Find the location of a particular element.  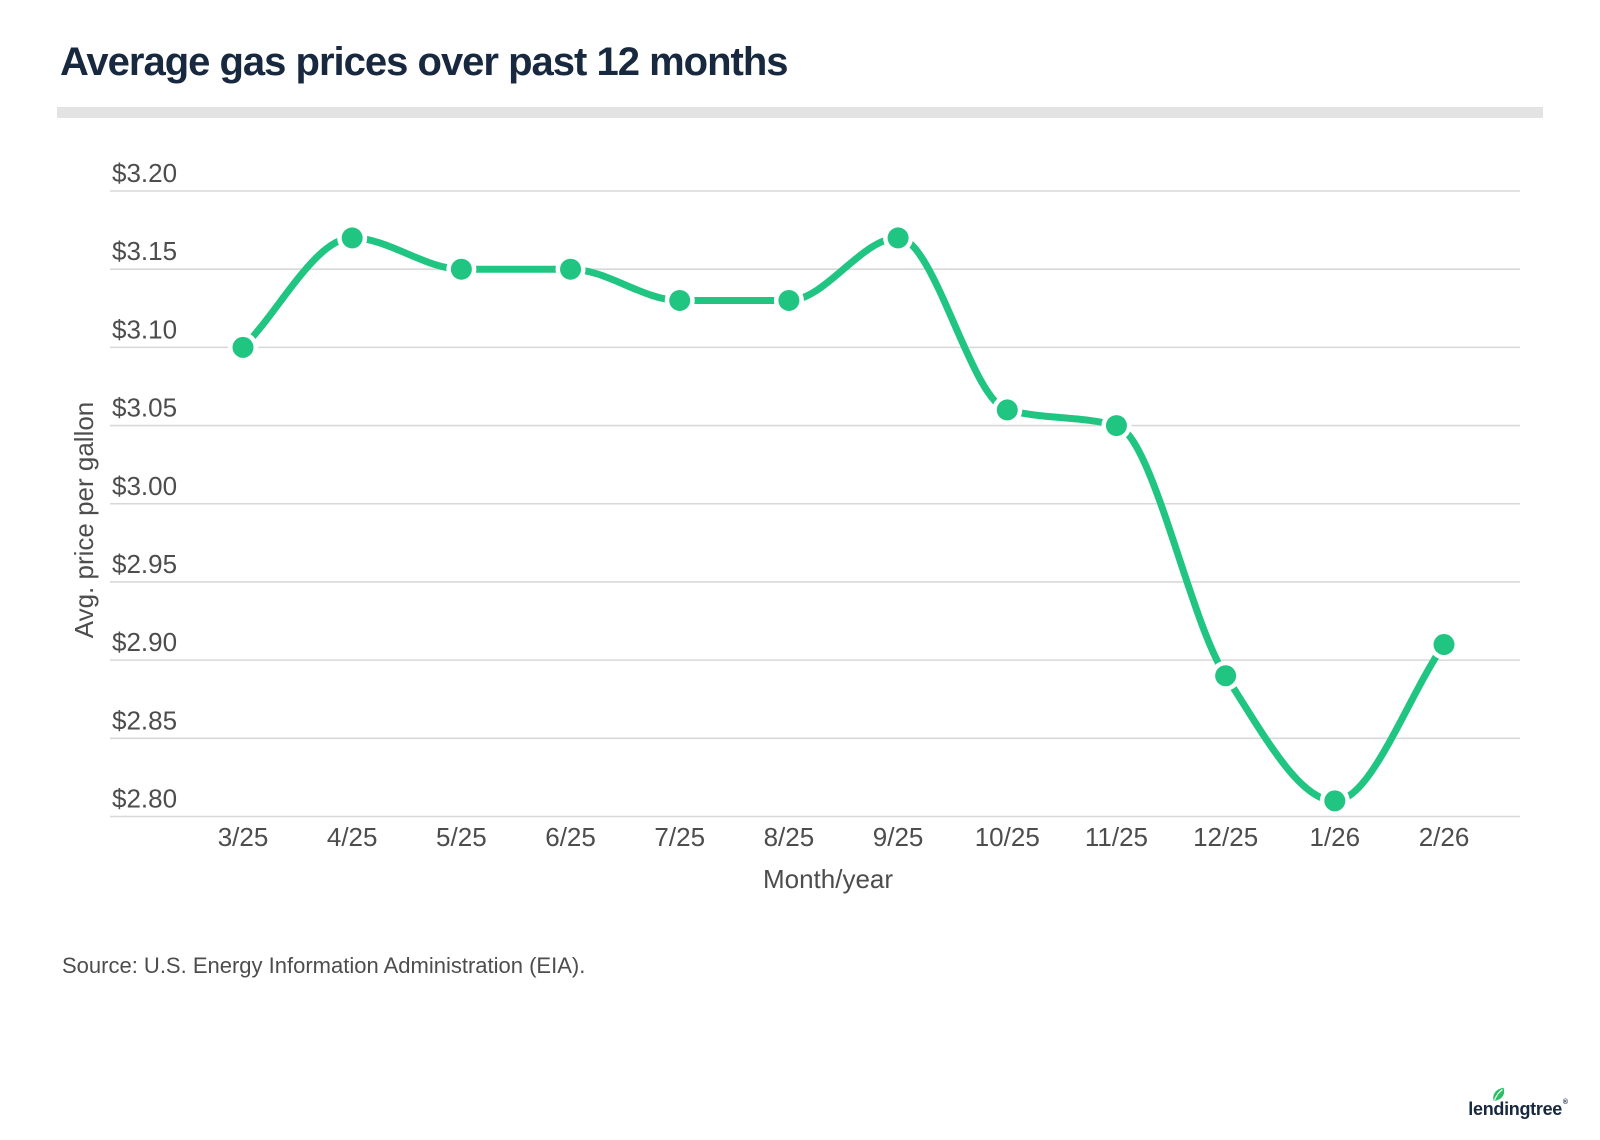

y-tick-label: $3.15 is located at coordinates (144, 251).